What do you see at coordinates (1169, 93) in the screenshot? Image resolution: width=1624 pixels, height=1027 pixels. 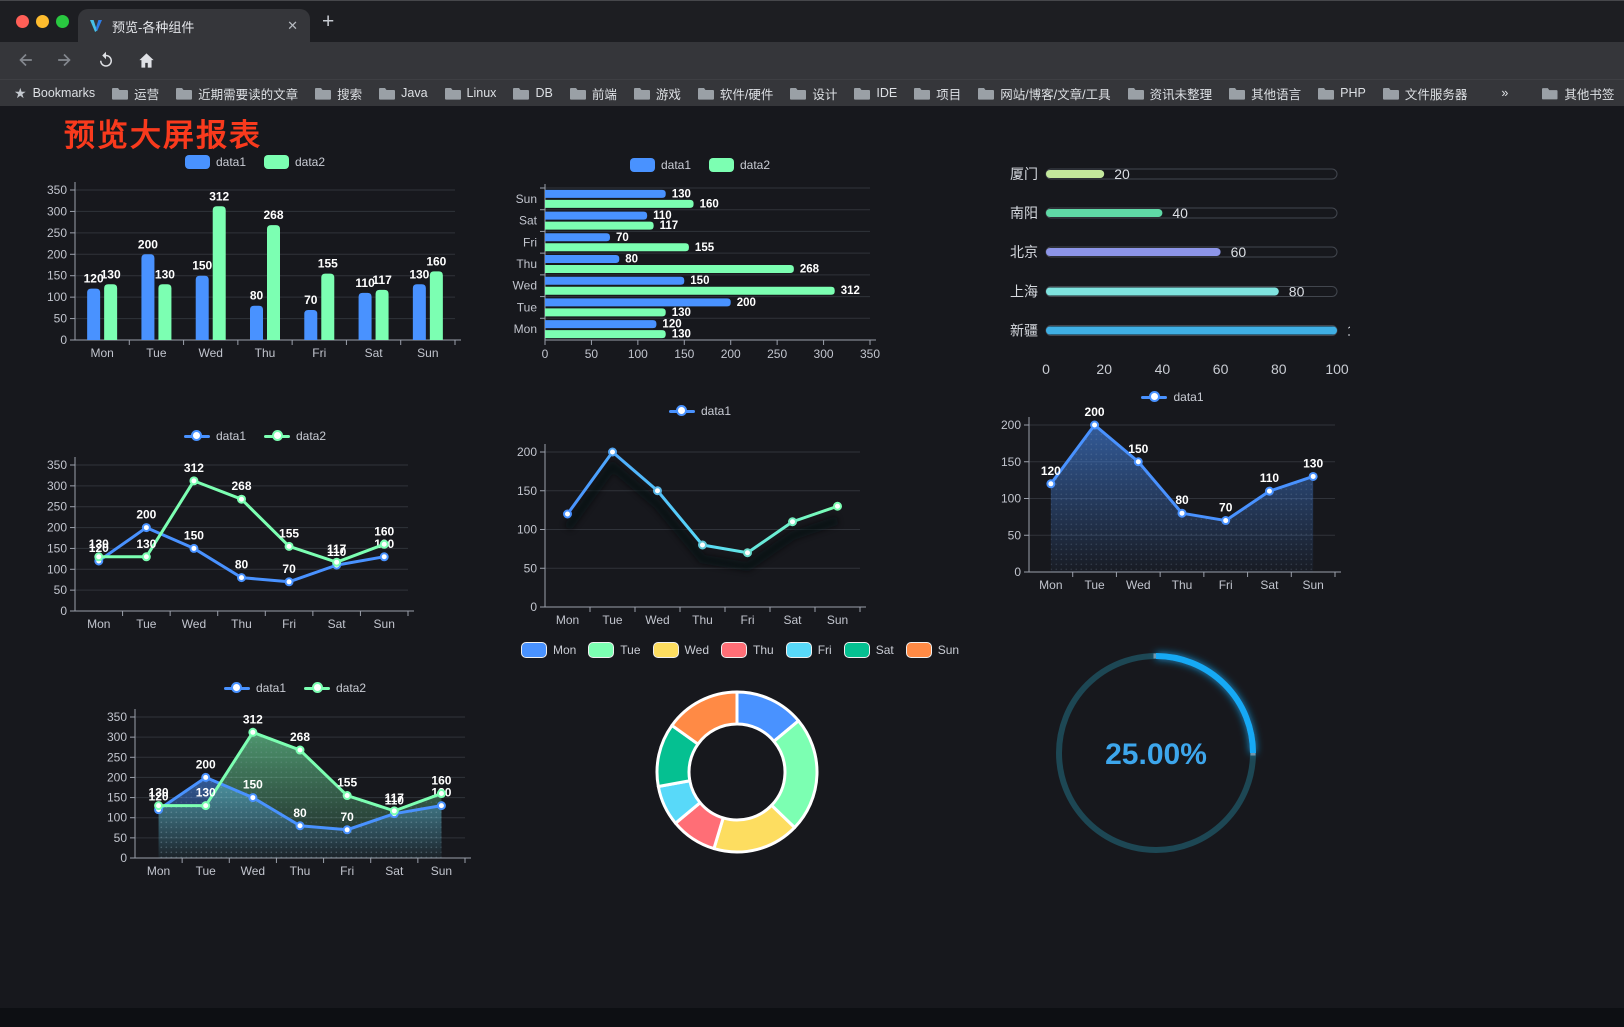 I see `bookmark-folder: 资讯未整理` at bounding box center [1169, 93].